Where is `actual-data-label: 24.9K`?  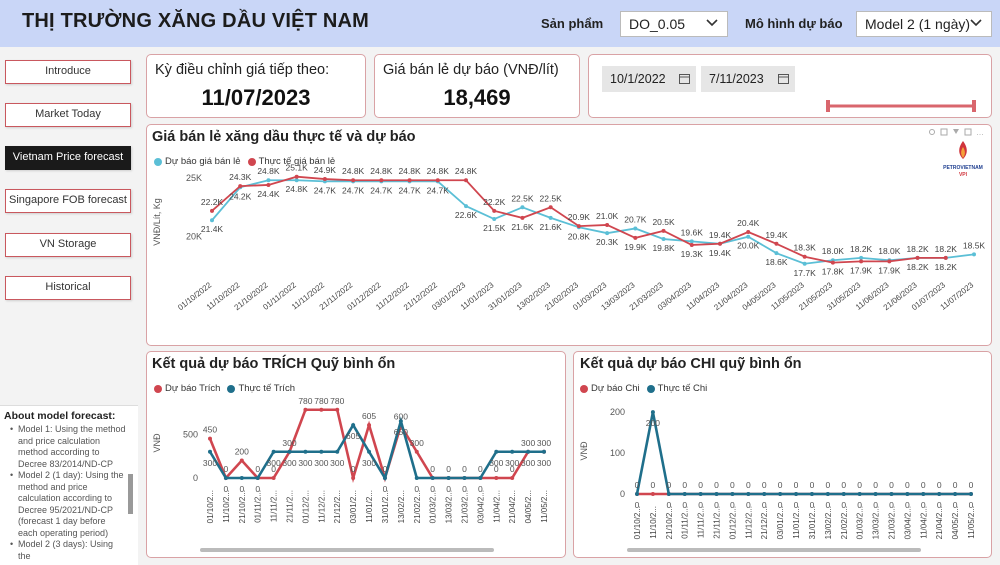 actual-data-label: 24.9K is located at coordinates (325, 170).